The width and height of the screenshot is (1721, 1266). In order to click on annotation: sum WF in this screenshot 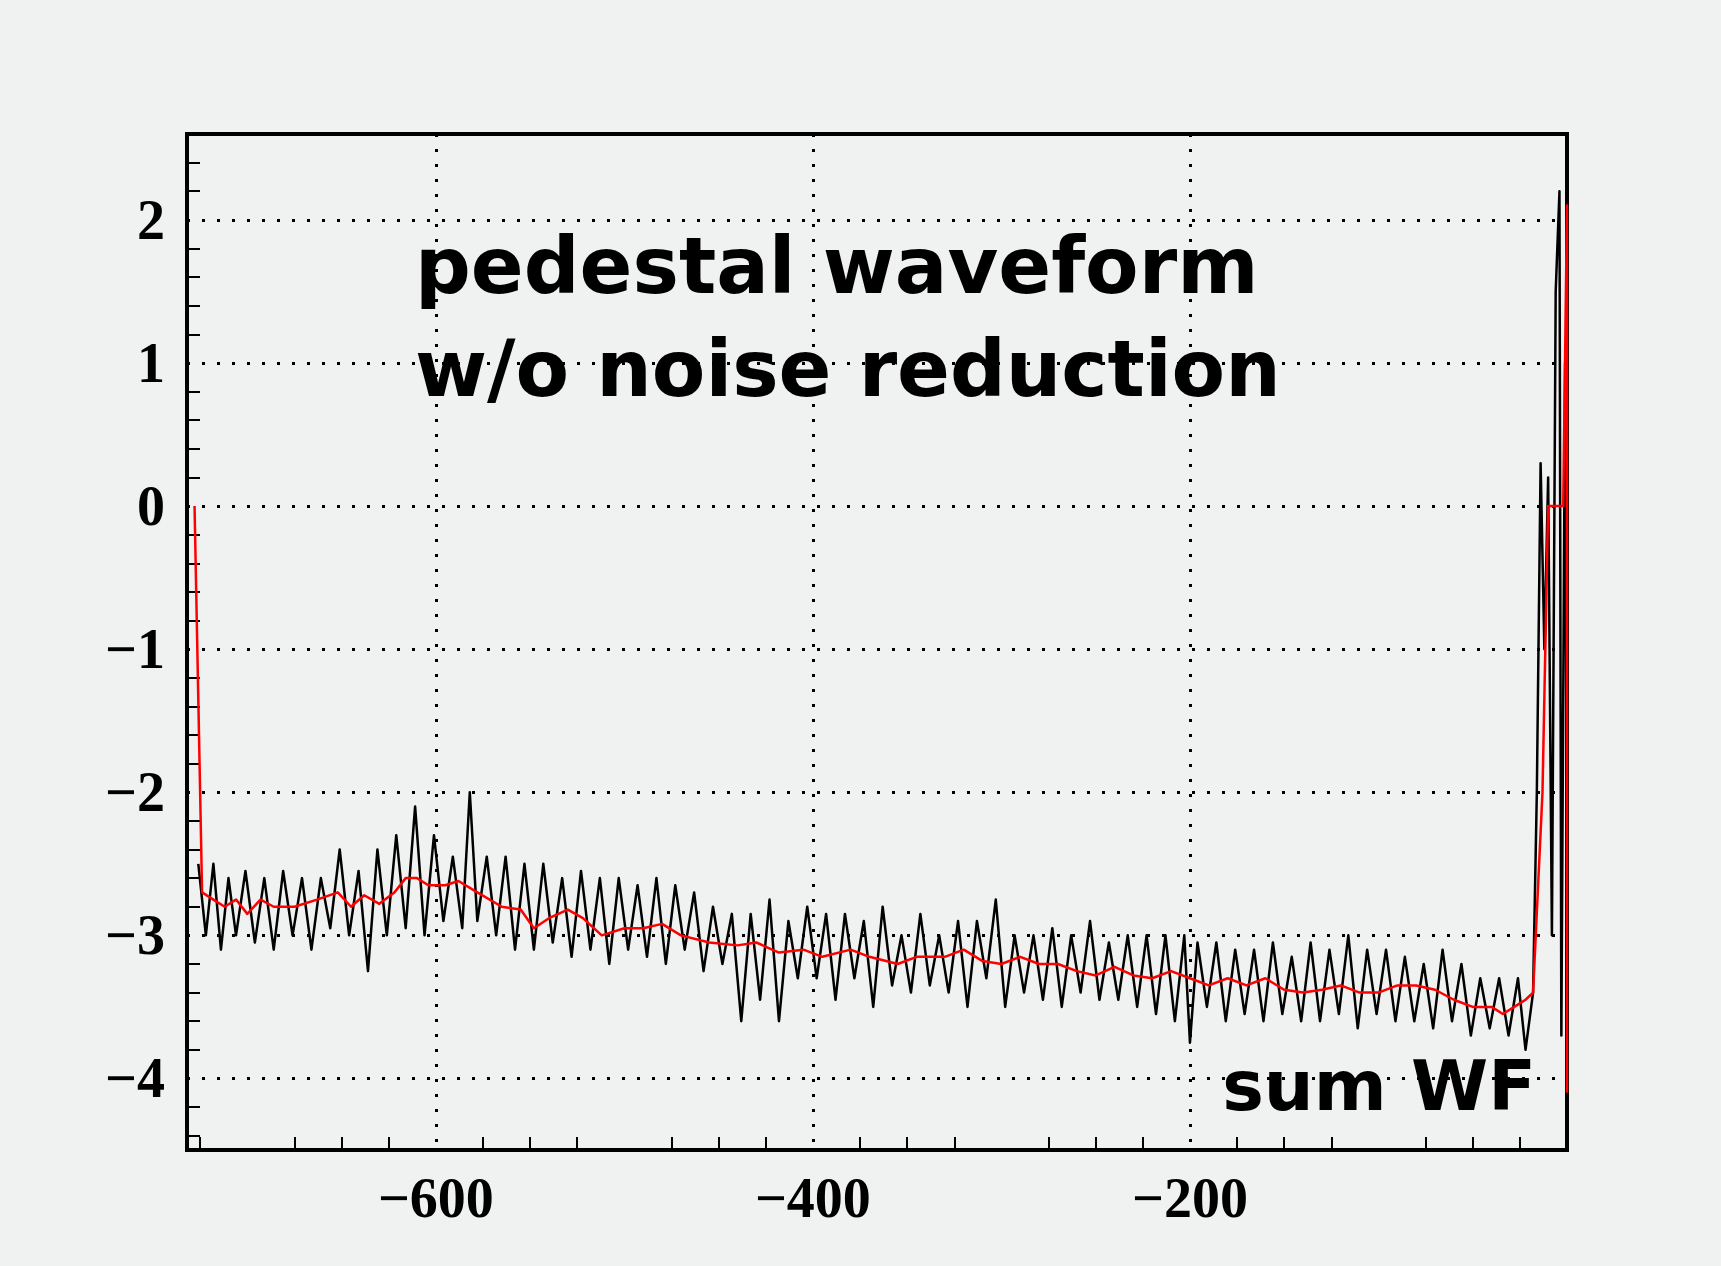, I will do `click(1379, 1086)`.